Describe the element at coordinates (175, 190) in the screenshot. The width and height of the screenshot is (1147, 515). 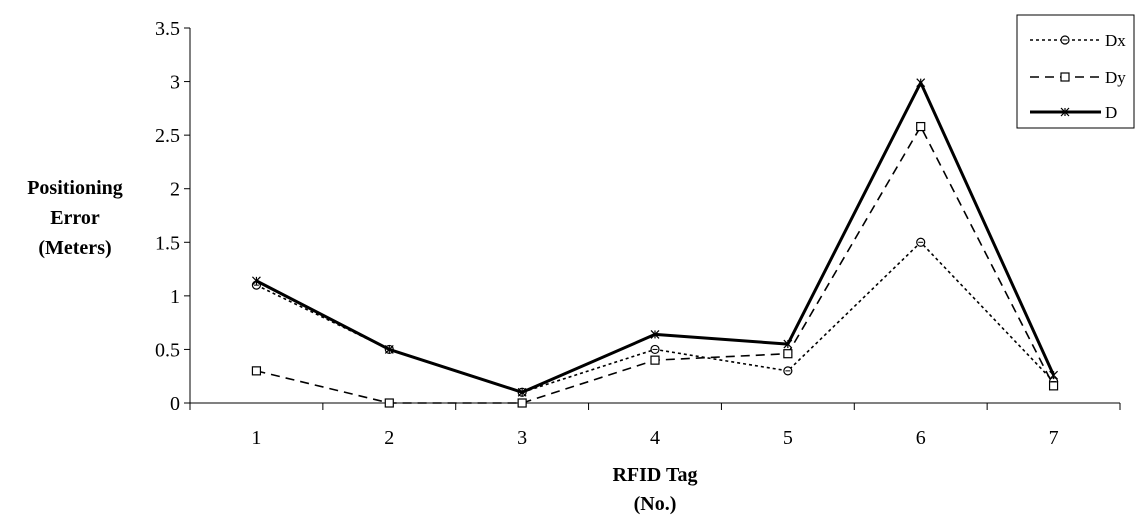
I see `y-tick-label: 2` at that location.